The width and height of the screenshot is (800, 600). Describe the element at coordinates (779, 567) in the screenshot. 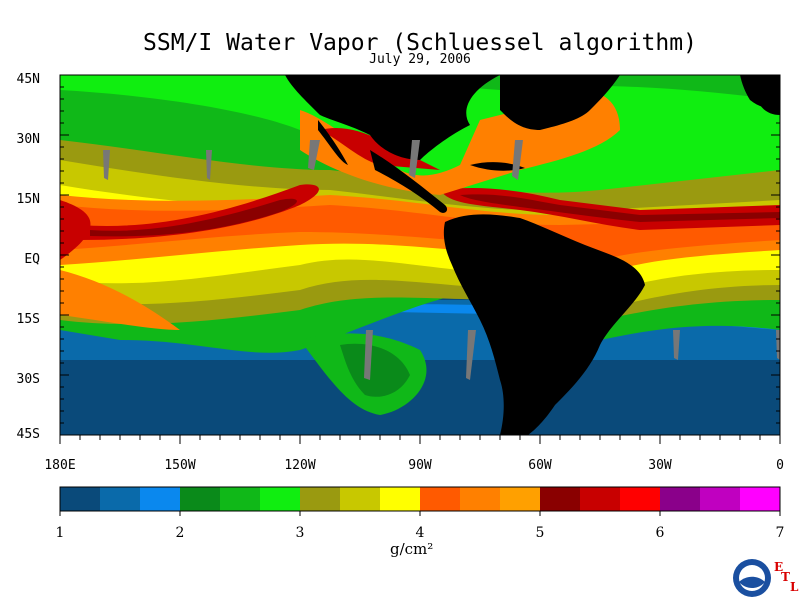

I see `etl-letter-e: E` at that location.